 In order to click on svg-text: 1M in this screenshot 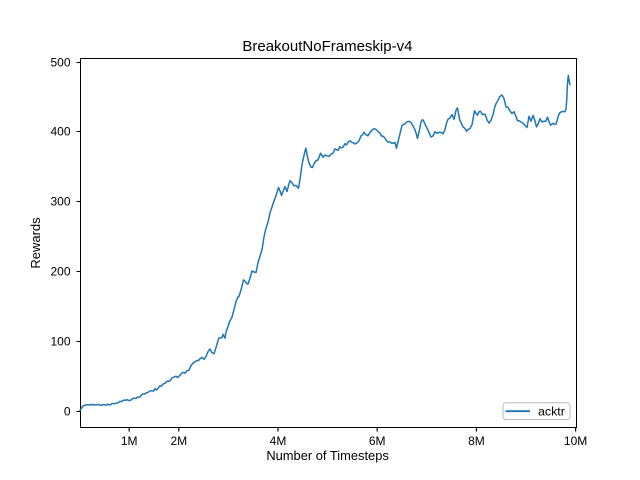, I will do `click(129, 441)`.